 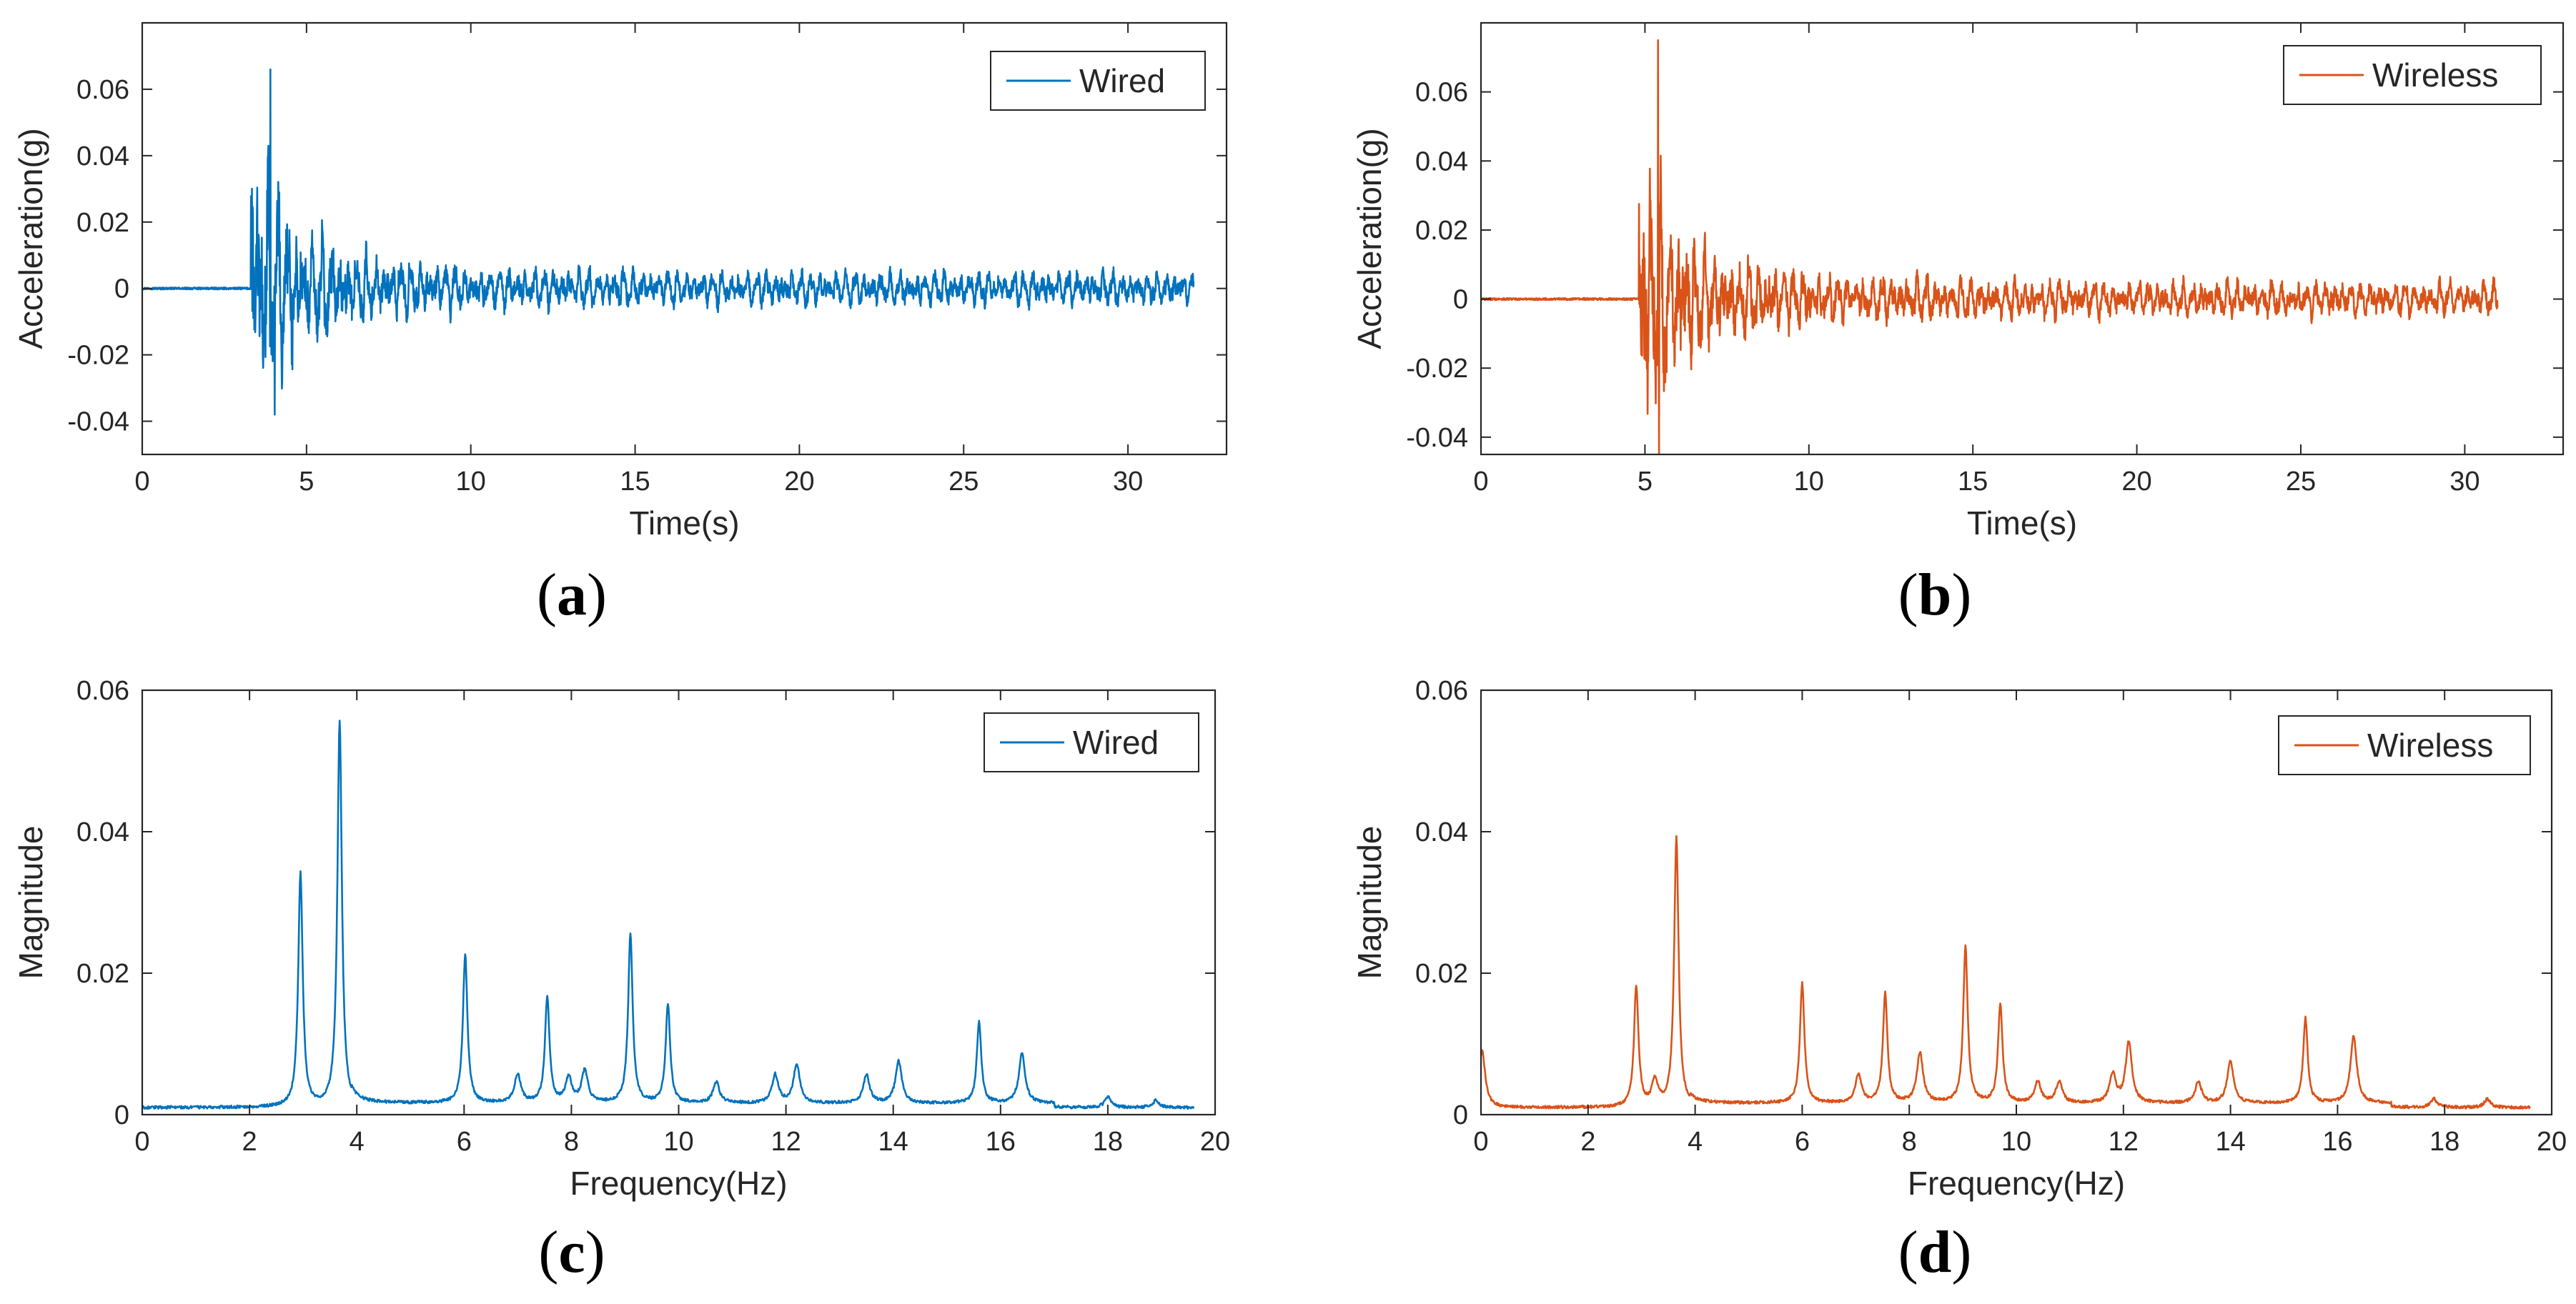 I want to click on panel-label: (a), so click(x=572, y=595).